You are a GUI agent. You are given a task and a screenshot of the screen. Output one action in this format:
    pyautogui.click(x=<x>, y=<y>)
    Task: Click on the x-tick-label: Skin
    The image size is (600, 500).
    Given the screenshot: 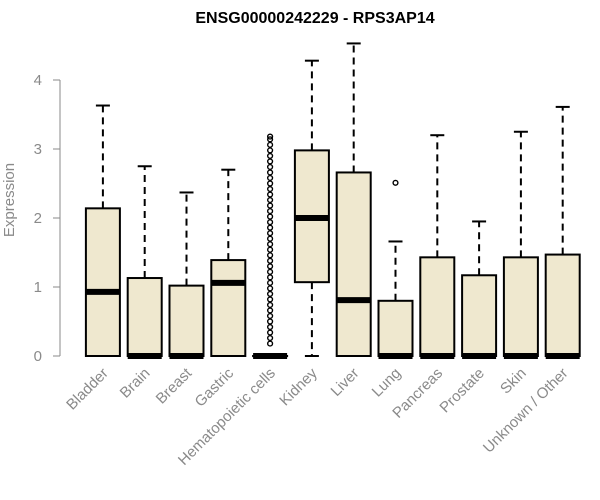 What is the action you would take?
    pyautogui.click(x=513, y=381)
    